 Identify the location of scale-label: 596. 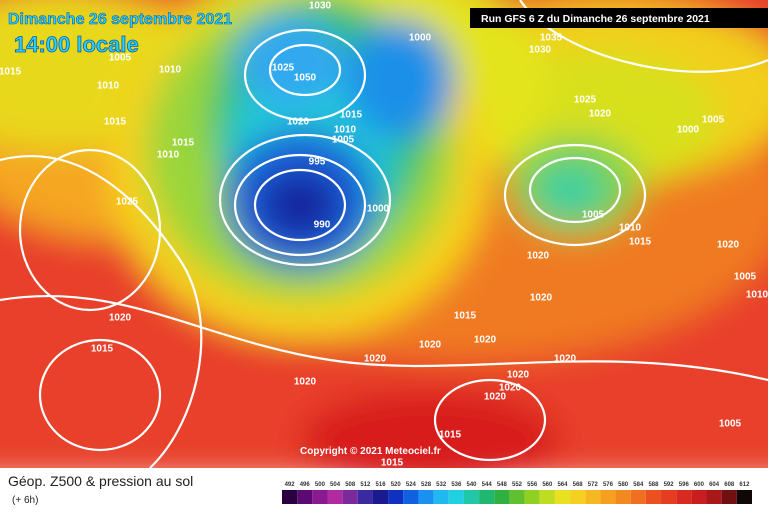
(684, 485).